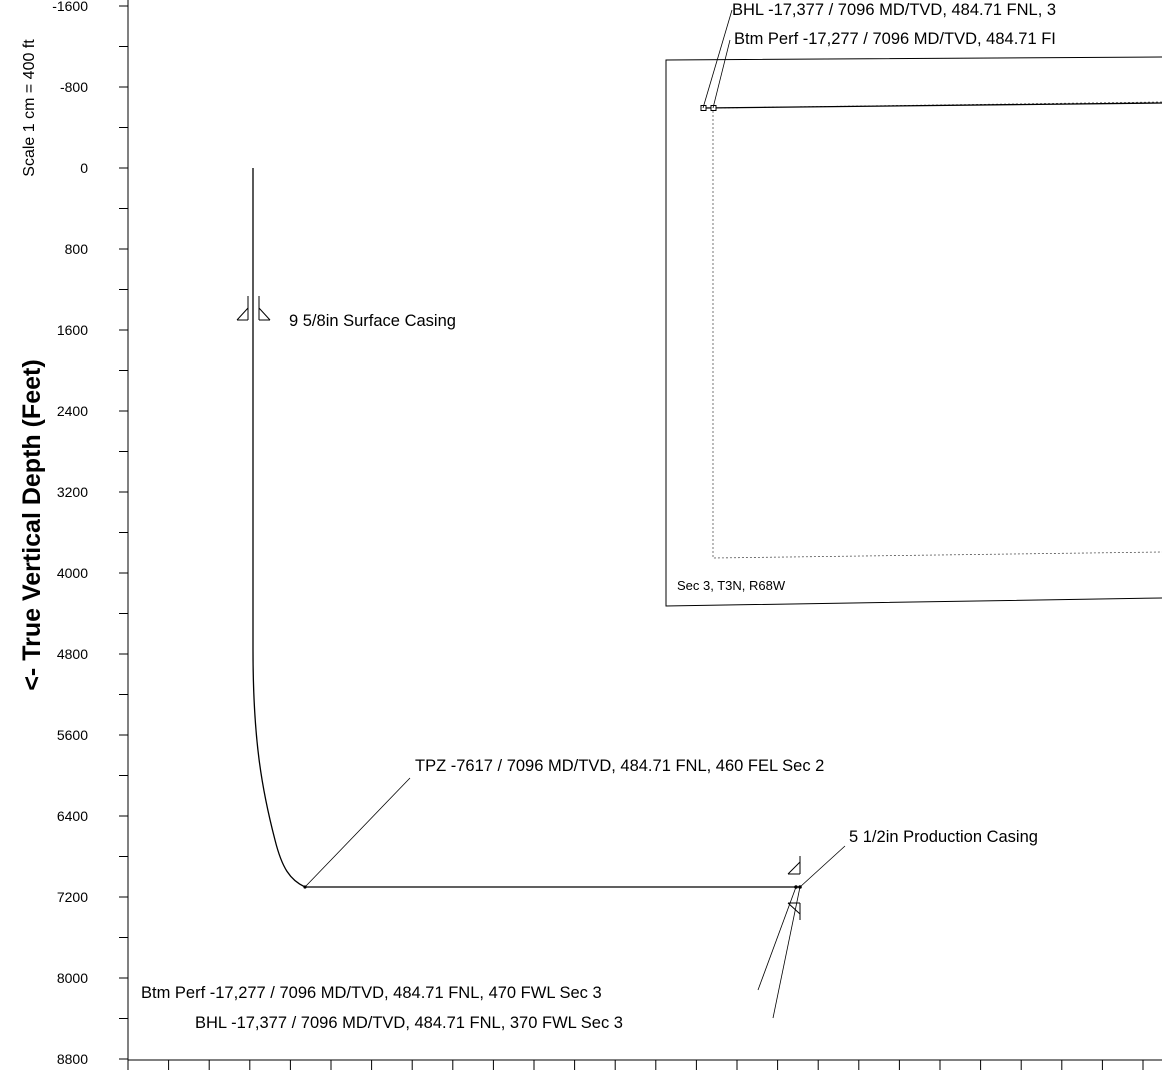 This screenshot has width=1162, height=1077. What do you see at coordinates (794, 888) in the screenshot?
I see `production-casing-marker` at bounding box center [794, 888].